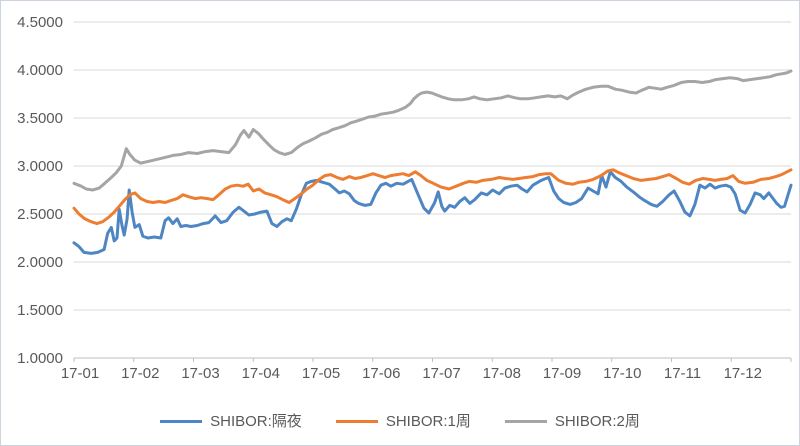  Describe the element at coordinates (40, 166) in the screenshot. I see `y-axis-tick-label: 3.0000` at that location.